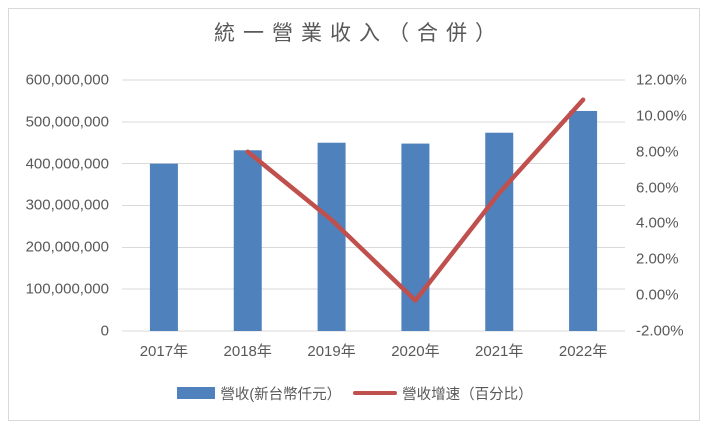  Describe the element at coordinates (247, 351) in the screenshot. I see `x-axis-category-label: 2018年` at that location.